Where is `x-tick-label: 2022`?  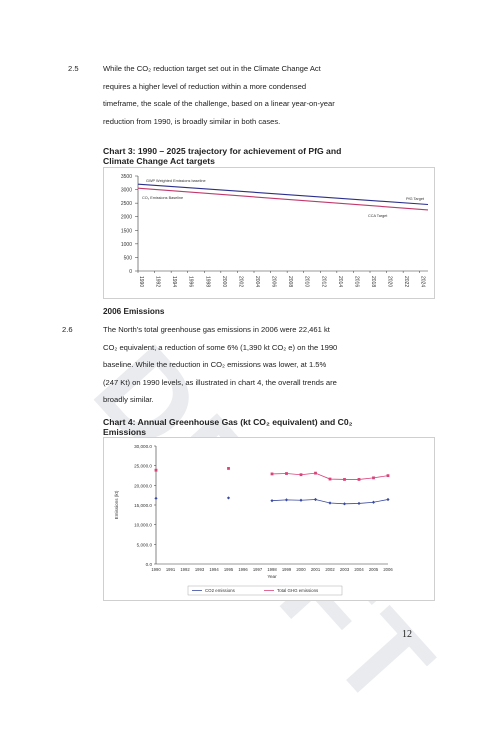
x-tick-label: 2022 is located at coordinates (406, 281).